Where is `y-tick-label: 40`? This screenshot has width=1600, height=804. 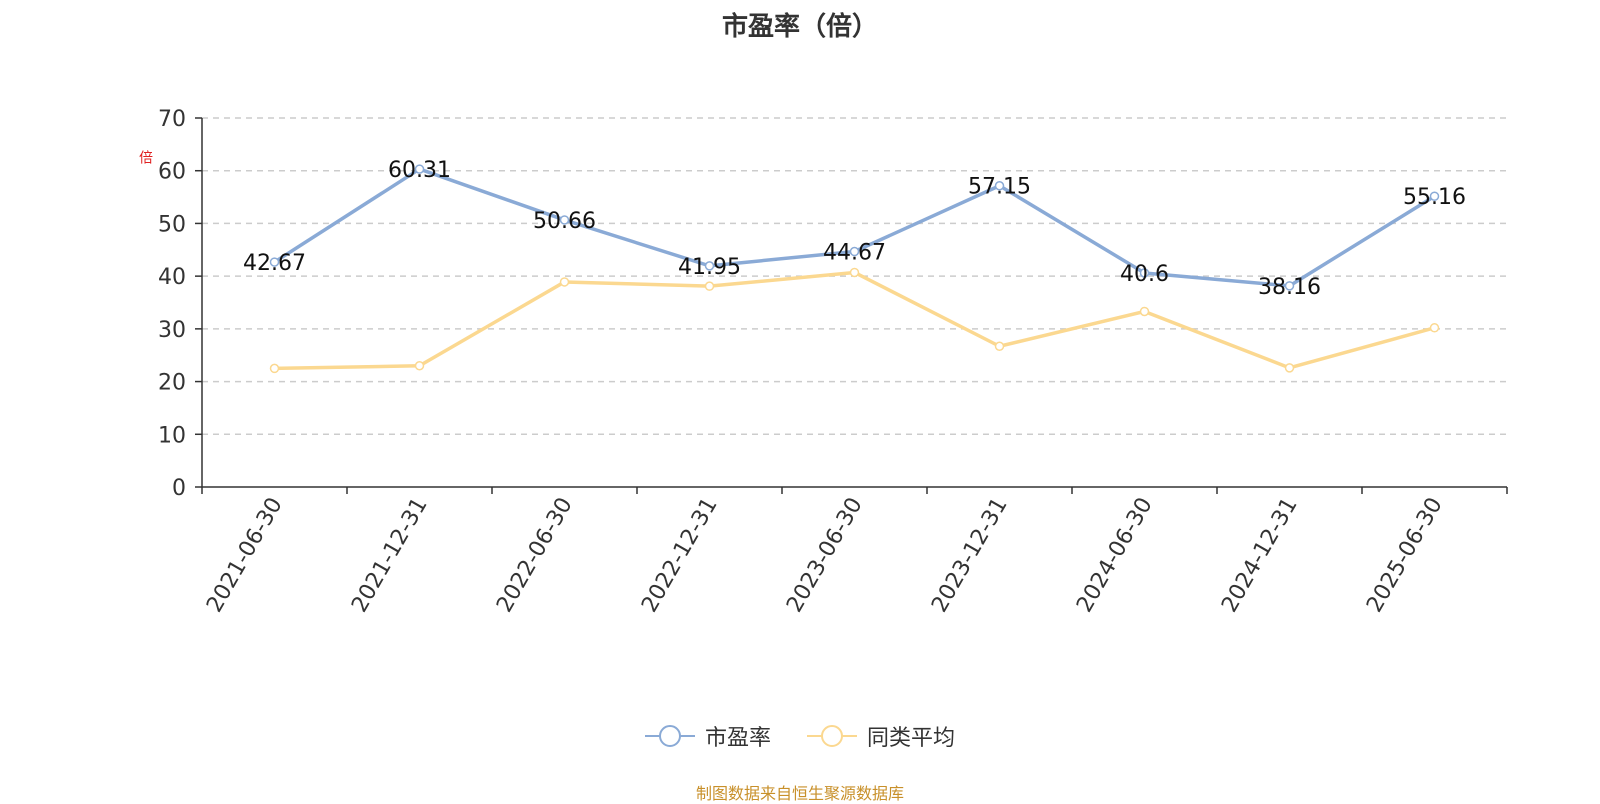
y-tick-label: 40 is located at coordinates (172, 277).